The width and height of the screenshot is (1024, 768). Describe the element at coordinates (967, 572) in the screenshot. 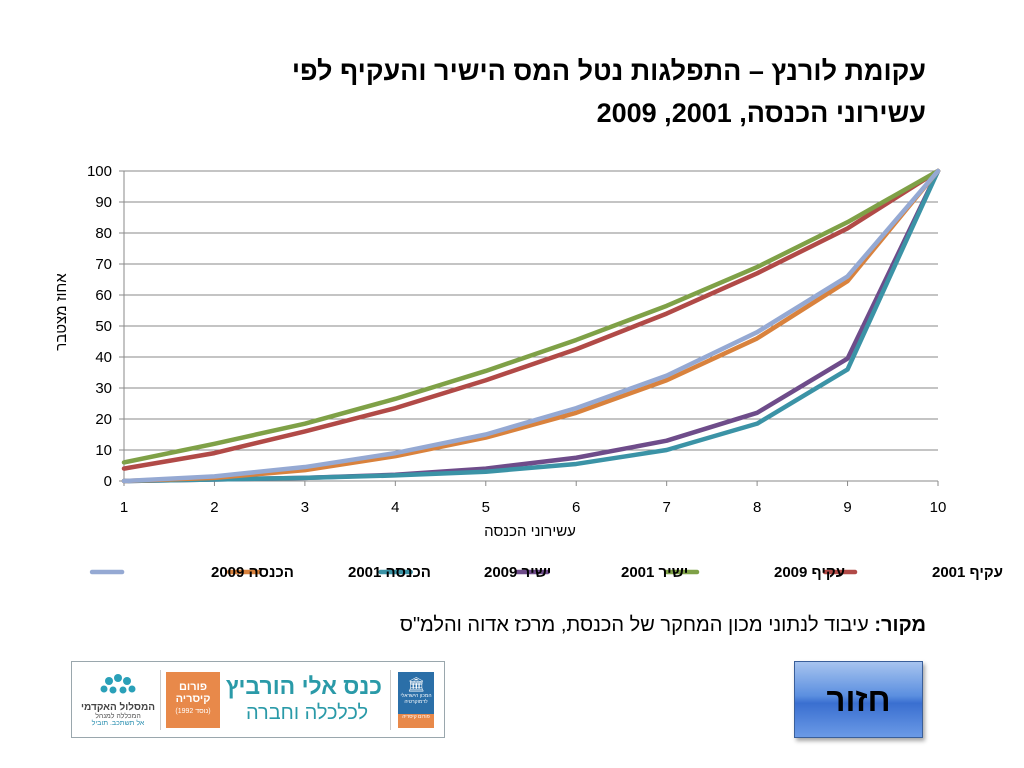

I see `legend-label-1: עקיף 2001` at that location.